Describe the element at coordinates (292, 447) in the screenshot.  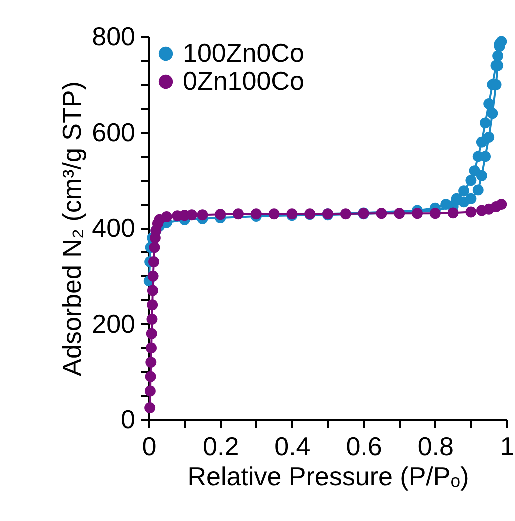
I see `x-tick-label: 0.4` at that location.